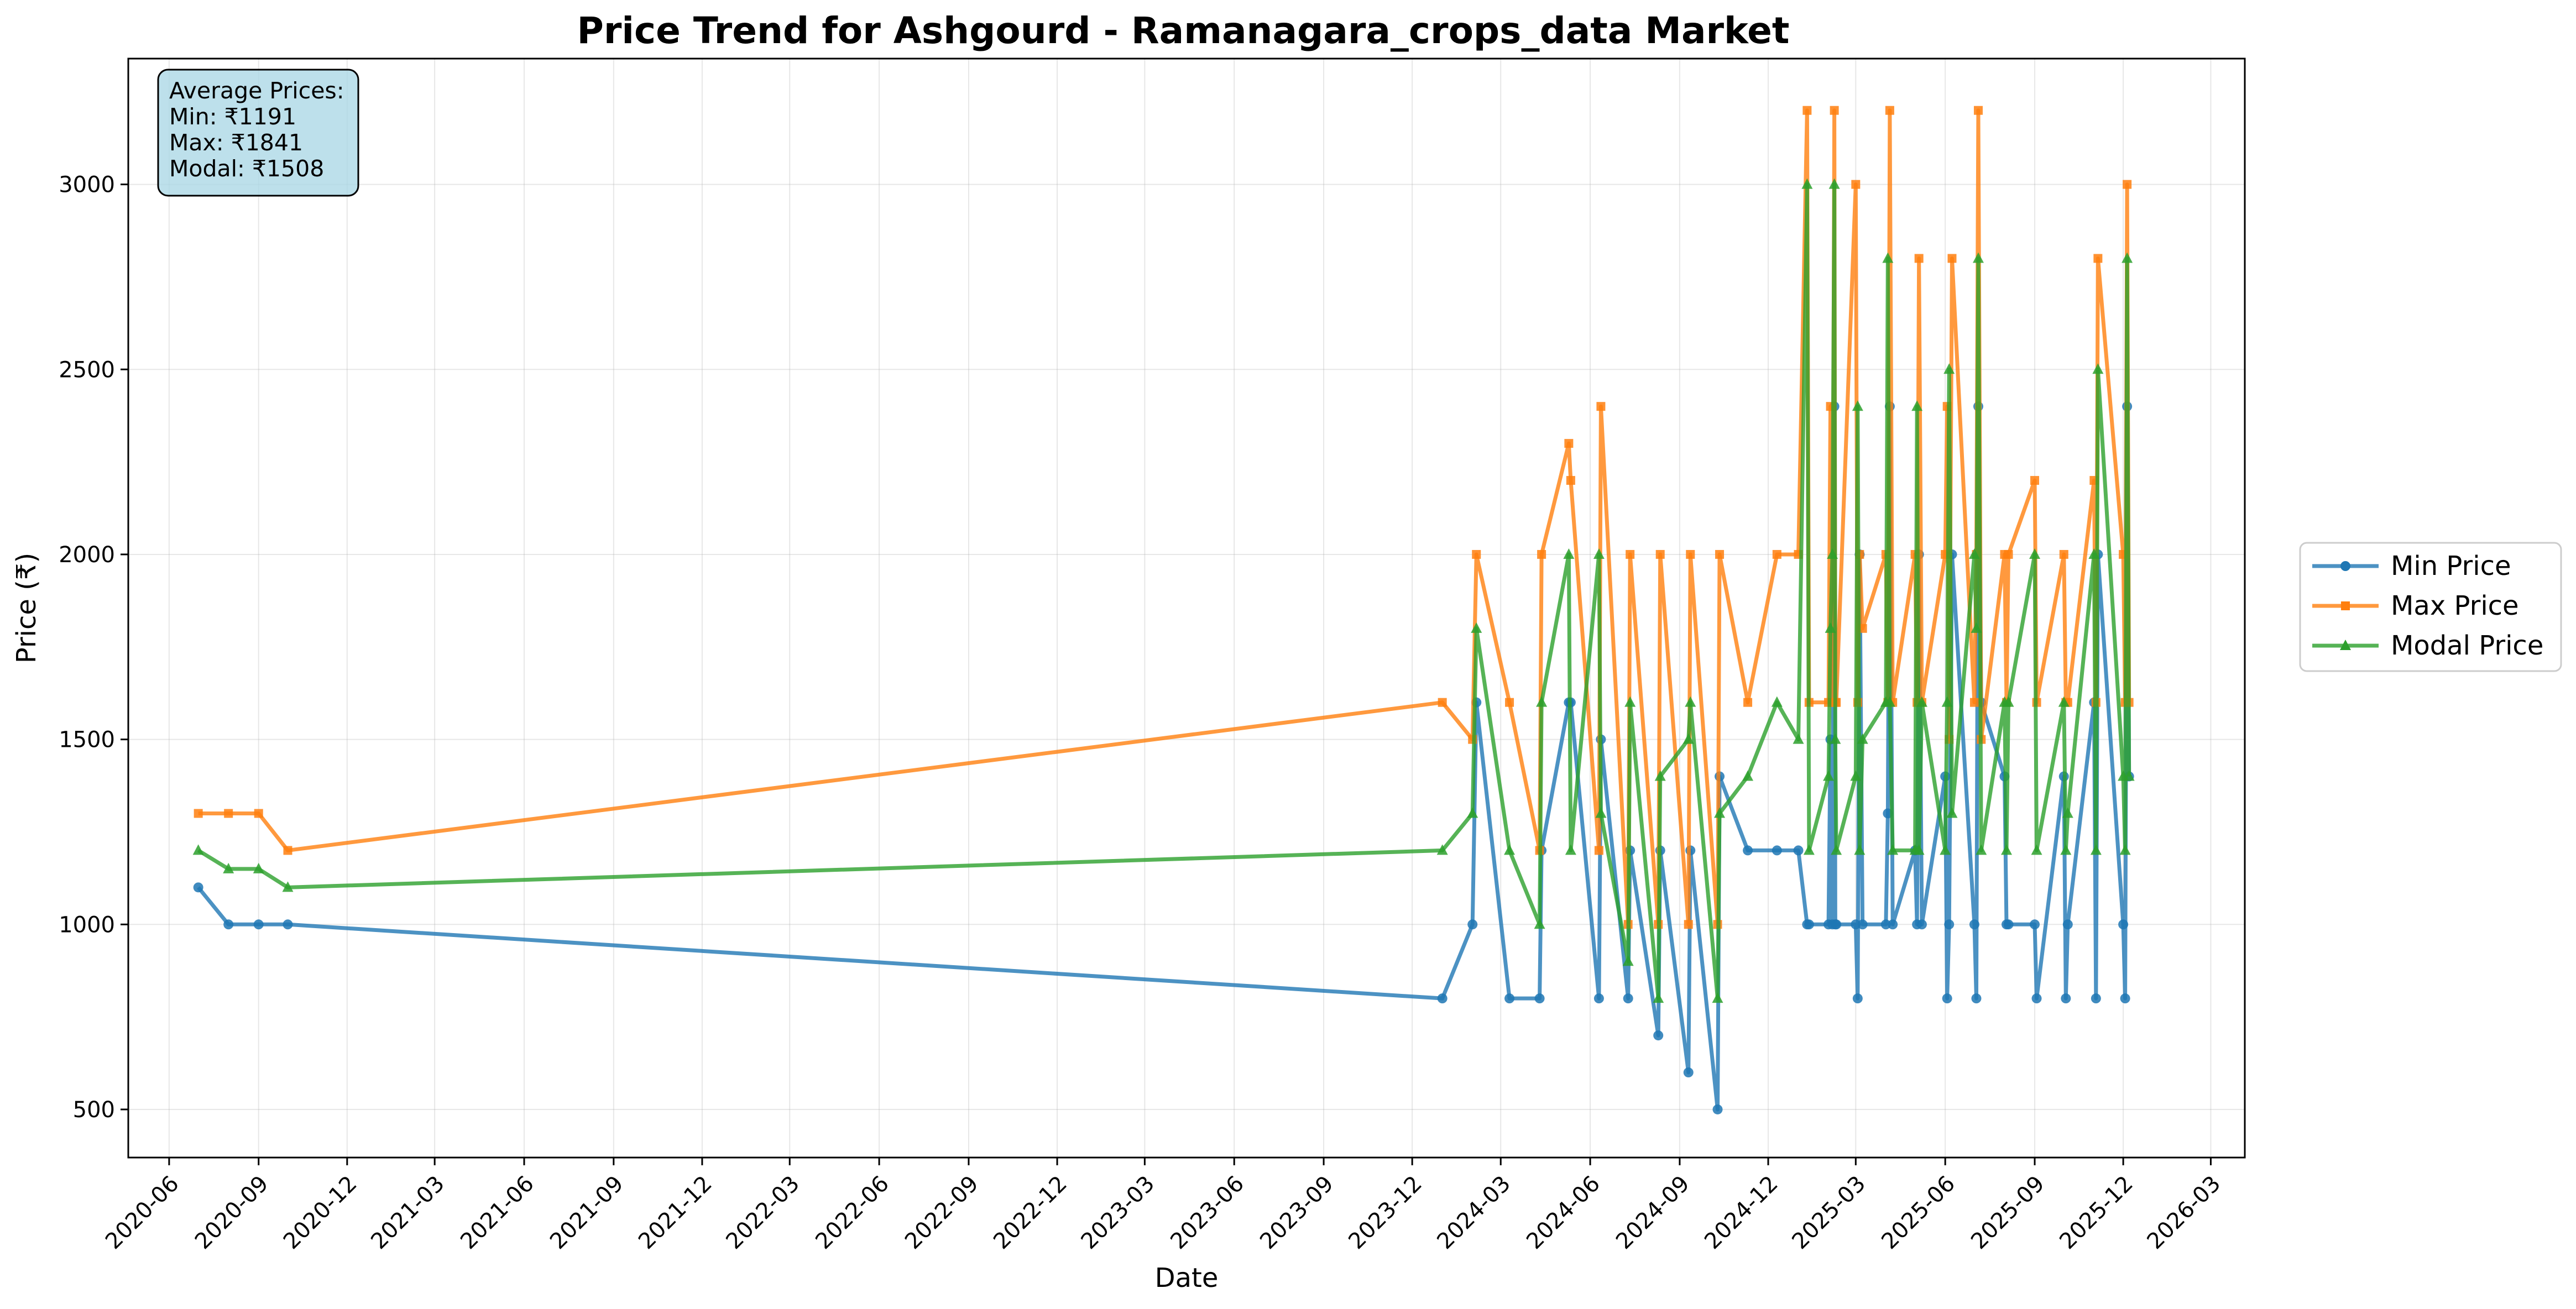 The height and width of the screenshot is (1309, 2576). I want to click on x-tick-label: 2025-09, so click(2008, 1213).